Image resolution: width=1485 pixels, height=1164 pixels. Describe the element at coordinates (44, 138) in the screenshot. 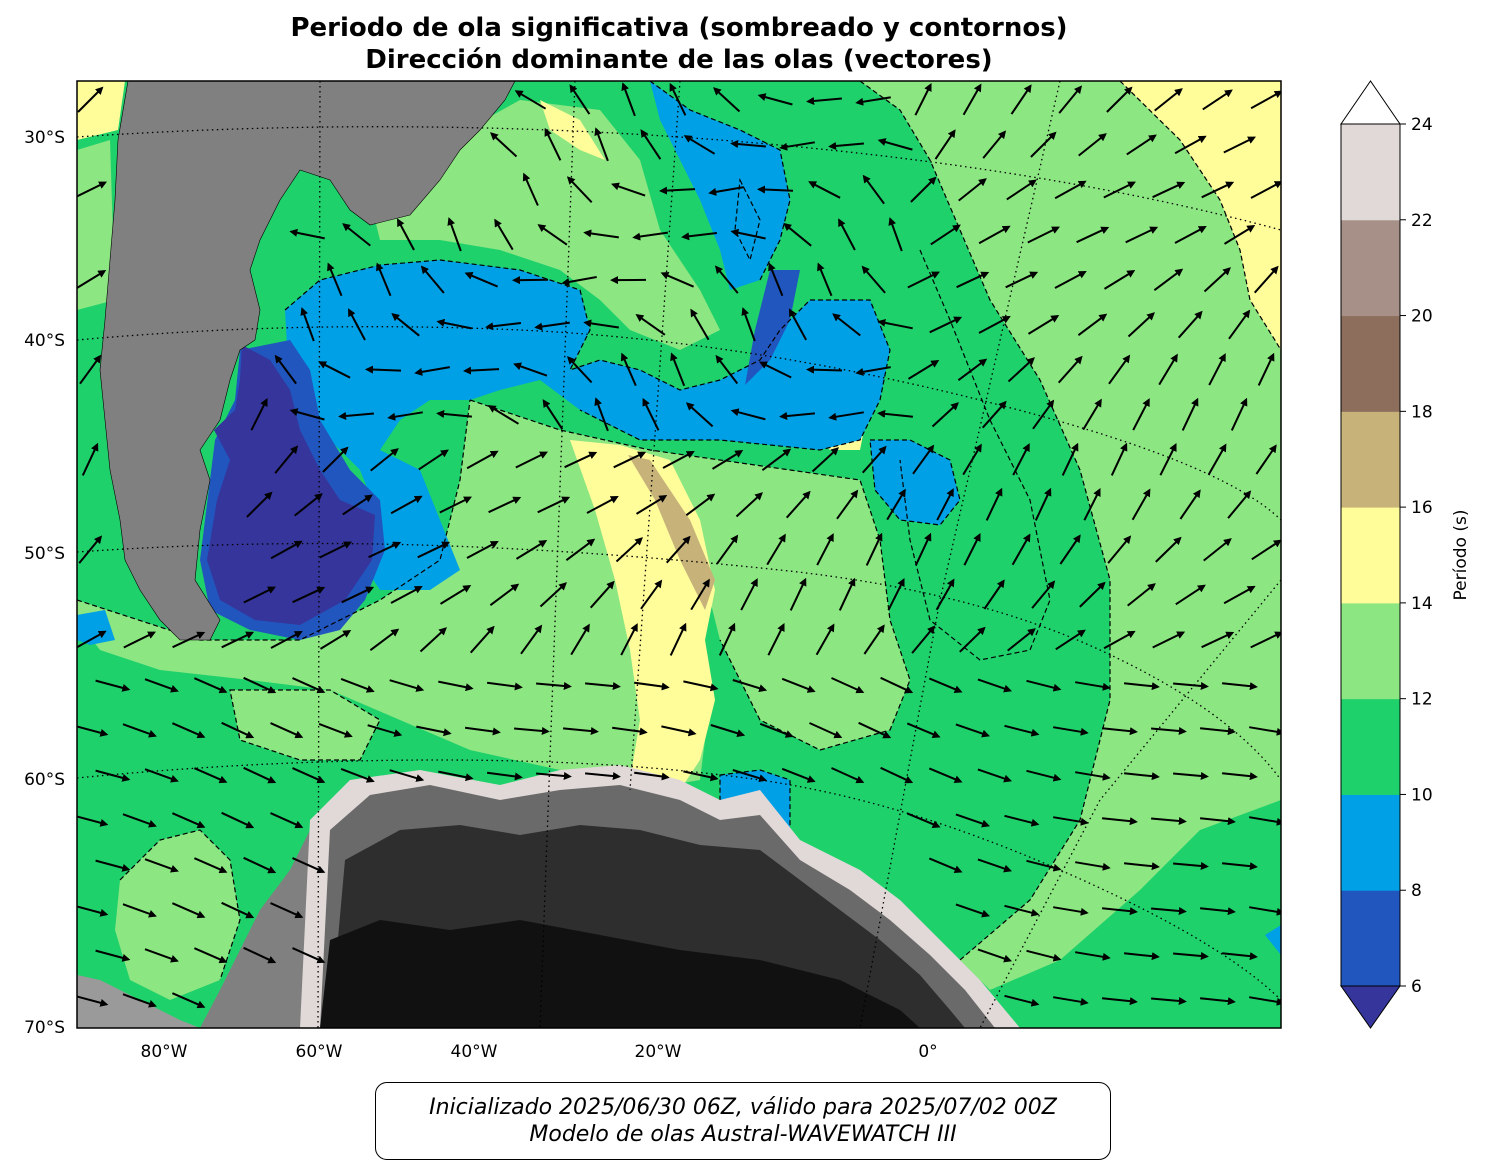

I see `lat-label-30s: 30°S` at that location.